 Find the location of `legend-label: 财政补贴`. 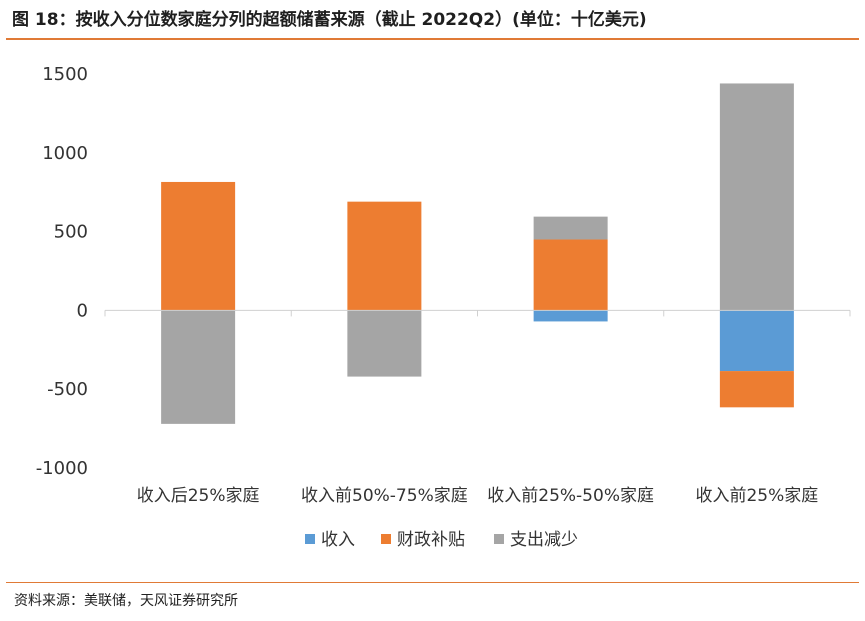

legend-label: 财政补贴 is located at coordinates (431, 540).